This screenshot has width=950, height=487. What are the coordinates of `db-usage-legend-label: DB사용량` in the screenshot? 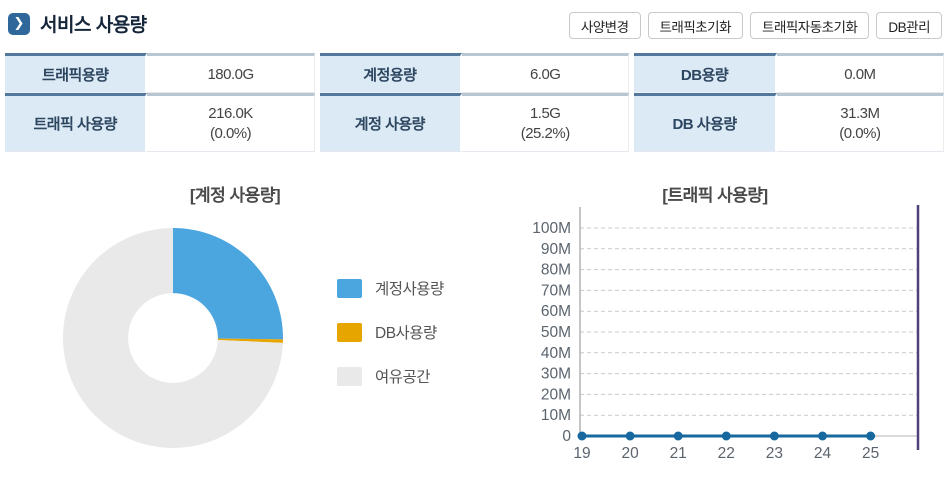 It's located at (406, 333).